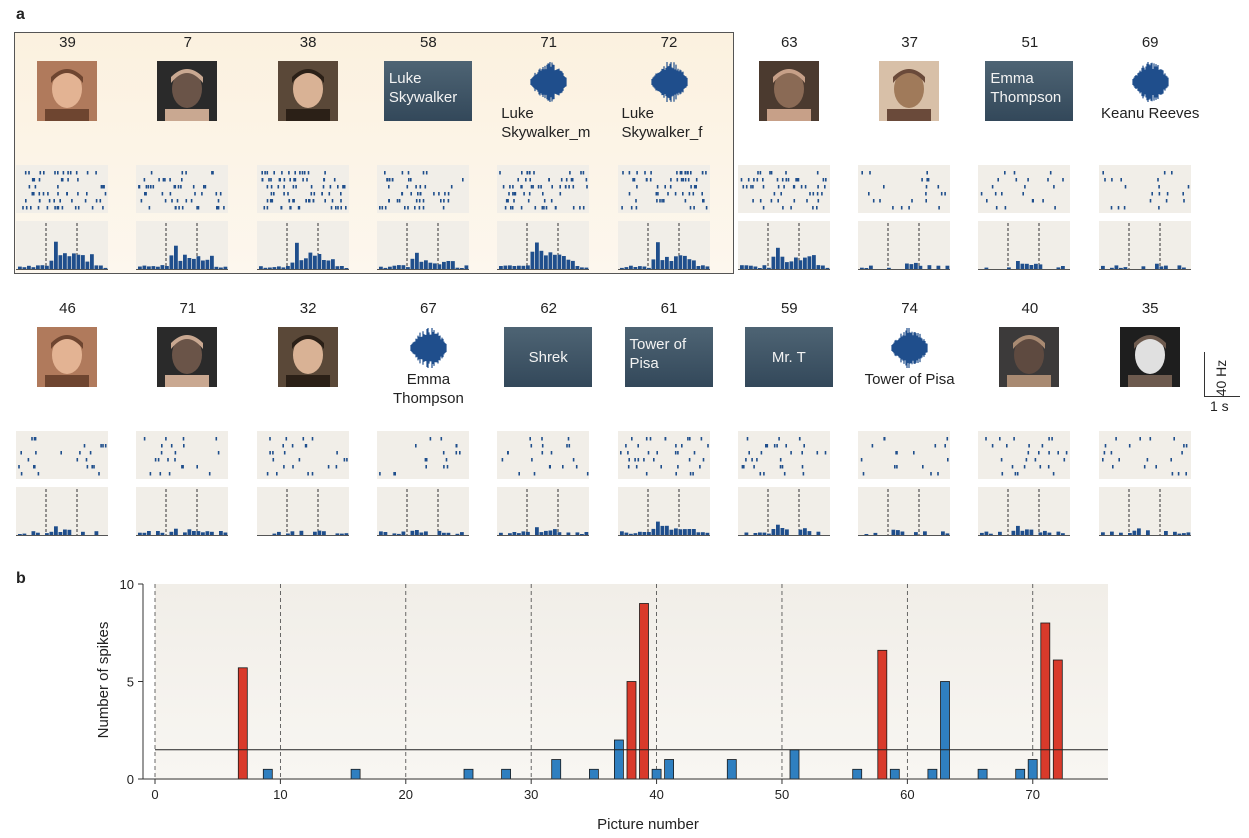 This screenshot has width=1249, height=838. What do you see at coordinates (1150, 308) in the screenshot?
I see `stimulus-number: 35` at bounding box center [1150, 308].